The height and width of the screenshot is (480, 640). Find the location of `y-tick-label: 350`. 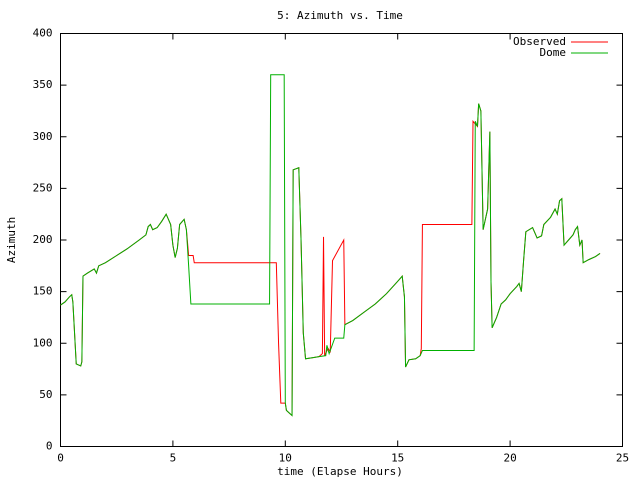

y-tick-label: 350 is located at coordinates (43, 84).